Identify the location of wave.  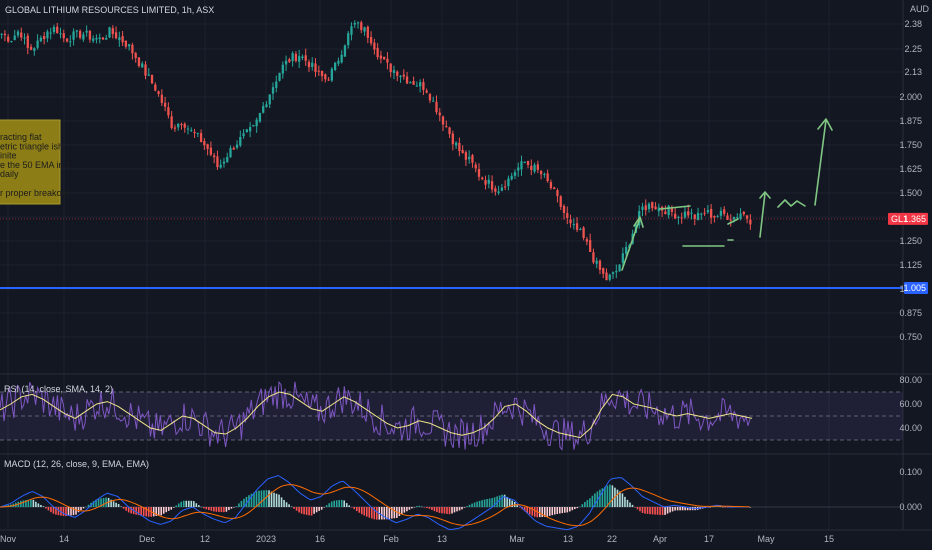
(791, 203).